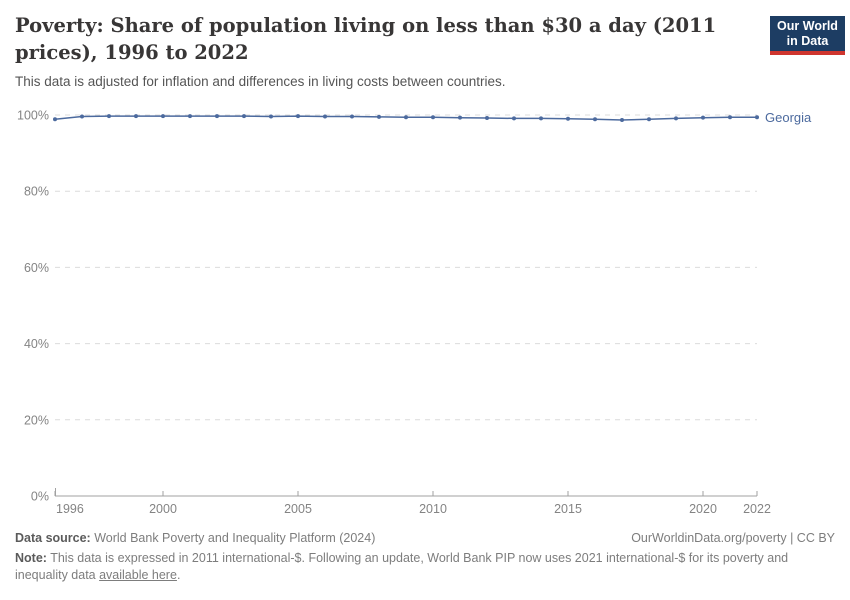 The width and height of the screenshot is (850, 600). I want to click on data-point-georgia-2018, so click(649, 119).